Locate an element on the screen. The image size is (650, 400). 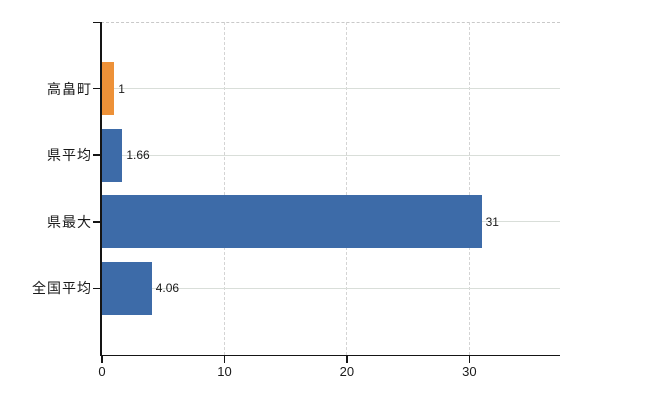
x-tick-label: 20 is located at coordinates (347, 371).